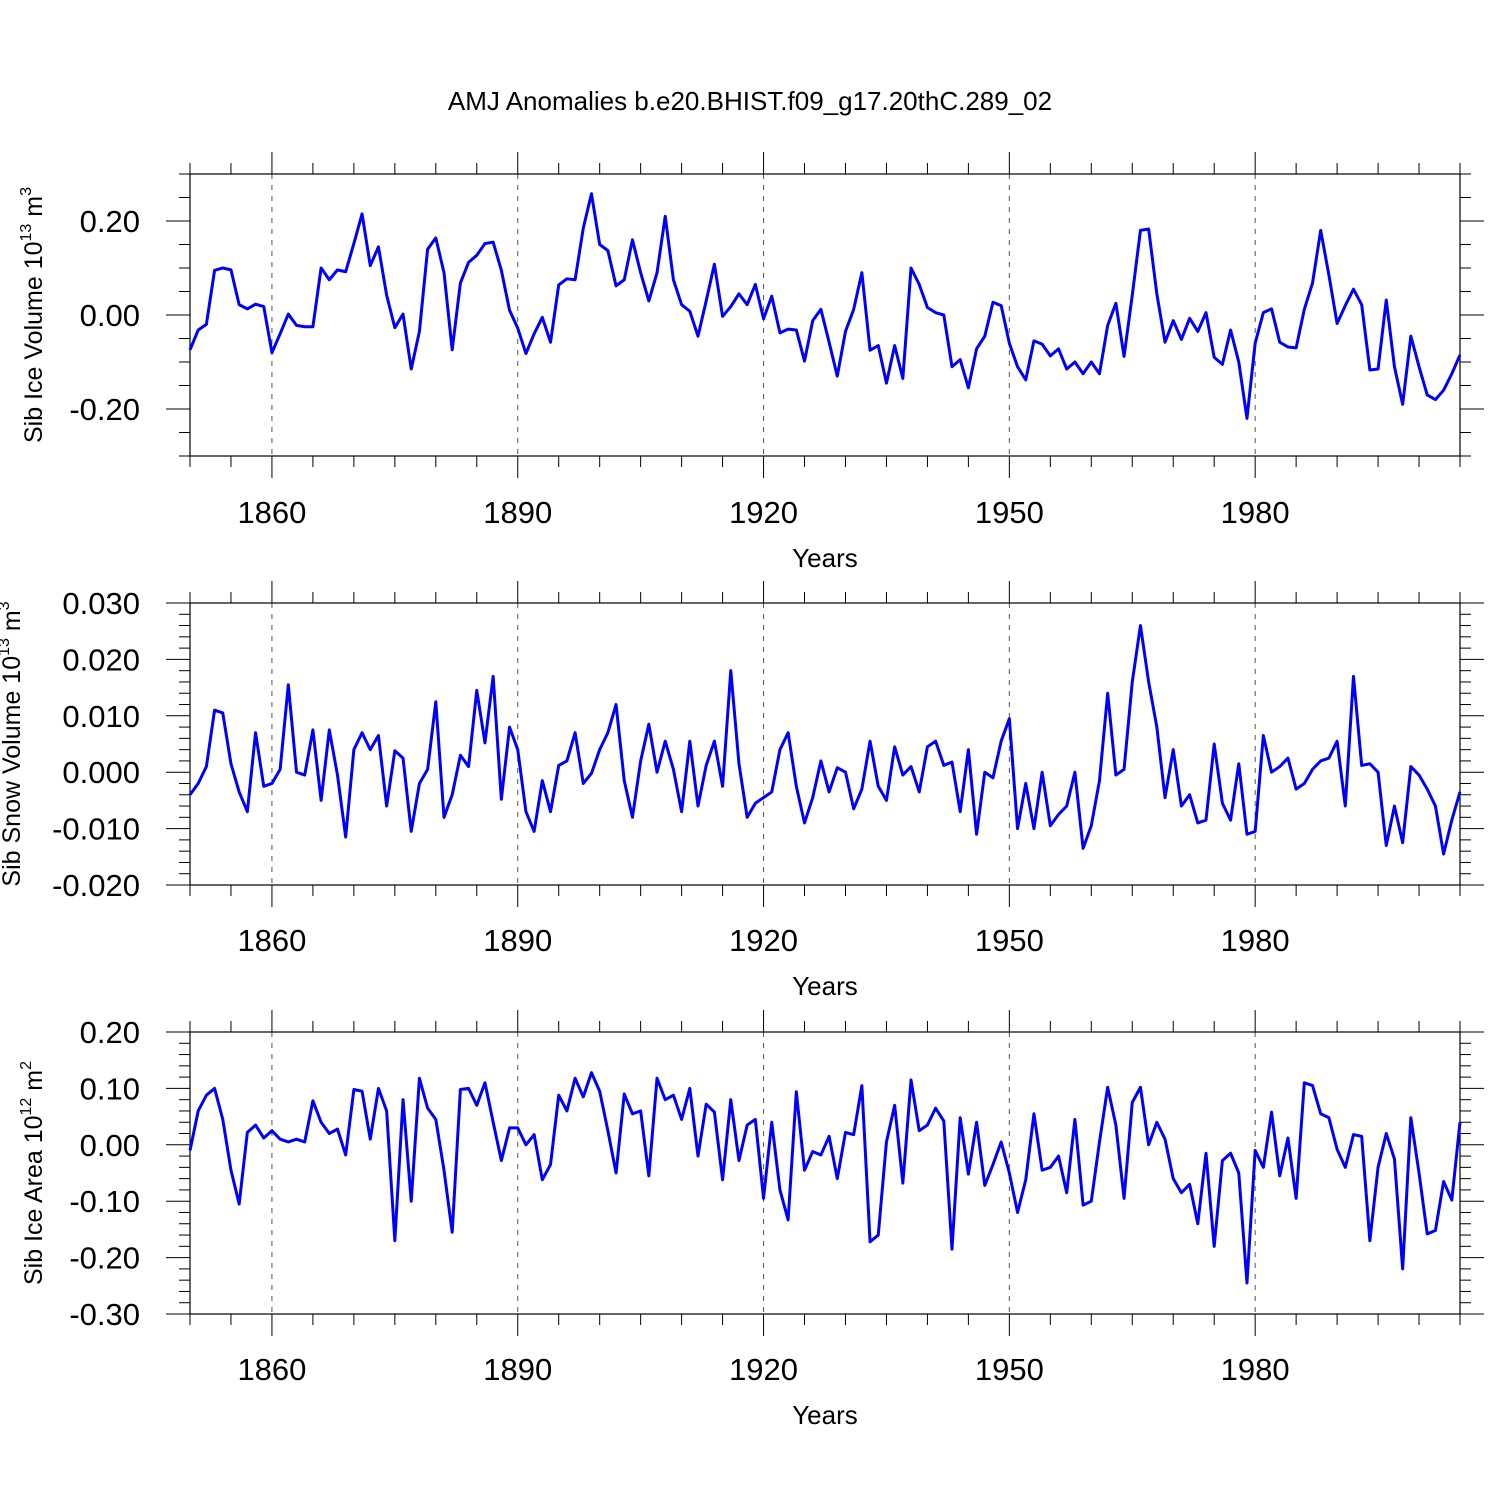 The width and height of the screenshot is (1500, 1505). I want to click on series-line-sib-snow-volume, so click(825, 740).